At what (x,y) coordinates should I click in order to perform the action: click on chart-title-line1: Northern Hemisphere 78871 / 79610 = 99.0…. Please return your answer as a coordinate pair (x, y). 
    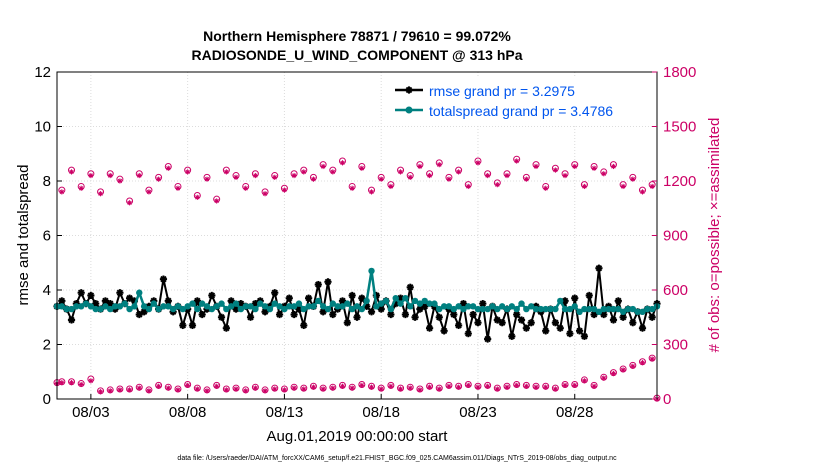
    Looking at the image, I should click on (357, 36).